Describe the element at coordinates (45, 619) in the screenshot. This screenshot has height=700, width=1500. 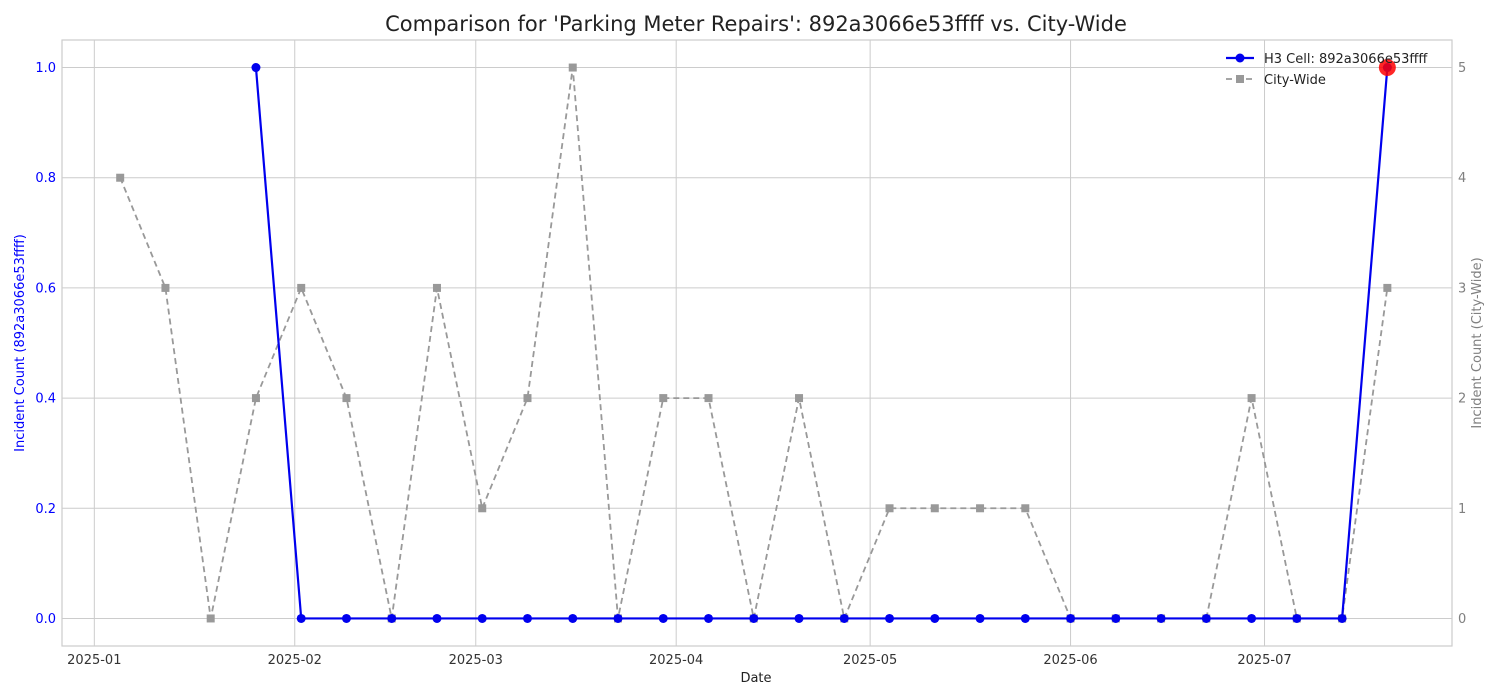
I see `y-left-tick-label: 0.0` at that location.